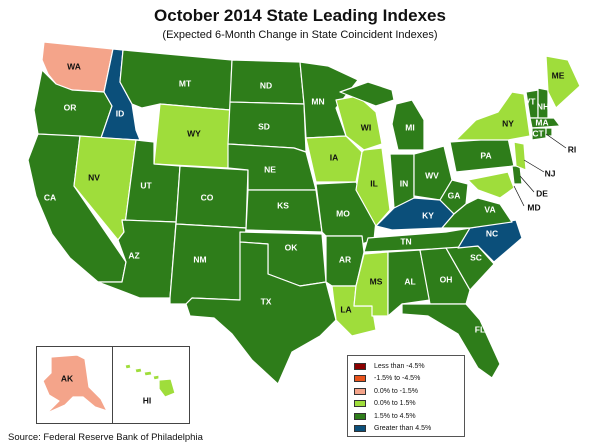 This screenshot has height=446, width=600. What do you see at coordinates (403, 428) in the screenshot?
I see `legend-label: Greater than 4.5%` at bounding box center [403, 428].